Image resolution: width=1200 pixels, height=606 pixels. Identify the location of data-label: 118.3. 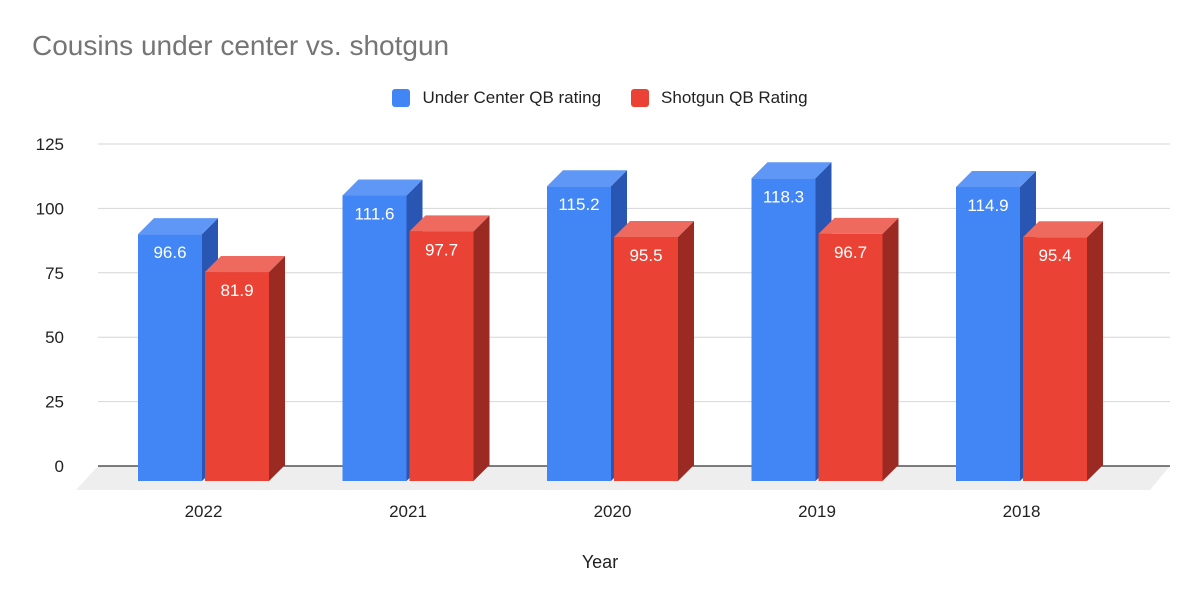
(783, 196).